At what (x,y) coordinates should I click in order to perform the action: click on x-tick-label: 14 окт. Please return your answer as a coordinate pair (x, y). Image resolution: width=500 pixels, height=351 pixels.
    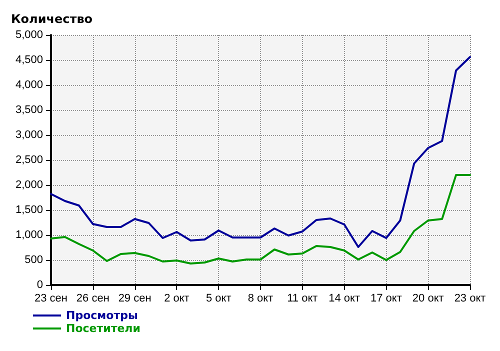
    Looking at the image, I should click on (344, 298).